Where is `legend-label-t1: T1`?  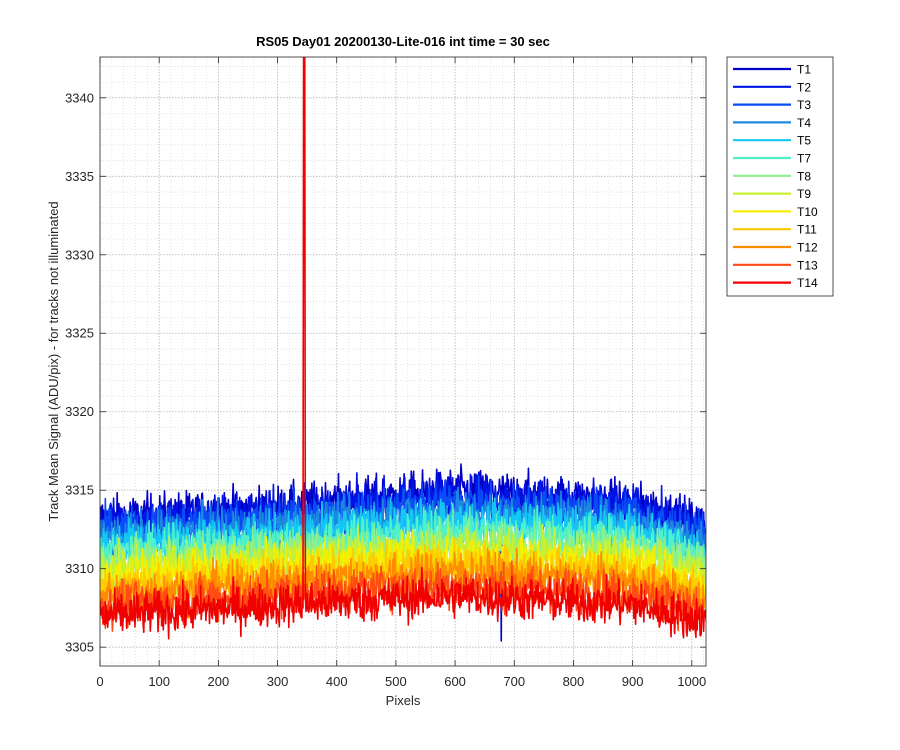
legend-label-t1: T1 is located at coordinates (804, 70).